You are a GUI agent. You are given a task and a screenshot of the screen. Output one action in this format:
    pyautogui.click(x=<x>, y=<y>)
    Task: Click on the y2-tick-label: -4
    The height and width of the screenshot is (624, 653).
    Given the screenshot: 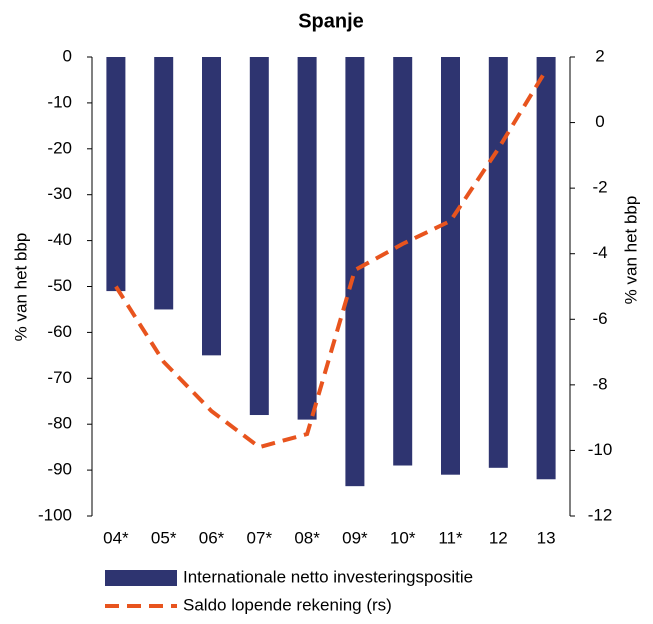 What is the action you would take?
    pyautogui.click(x=599, y=252)
    